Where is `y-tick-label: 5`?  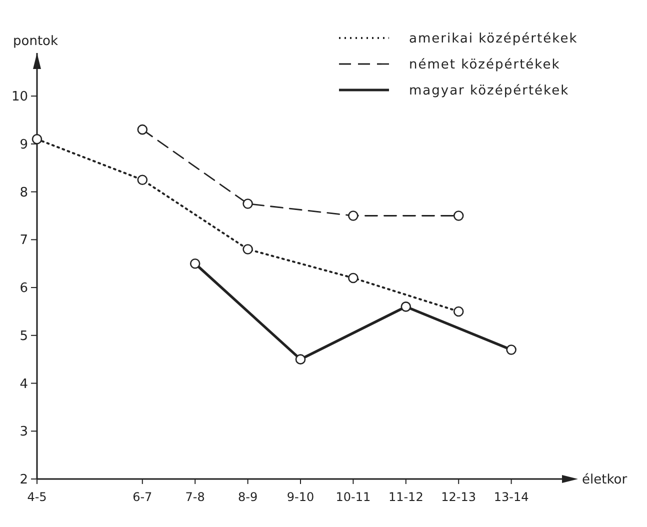 y-tick-label: 5 is located at coordinates (24, 336).